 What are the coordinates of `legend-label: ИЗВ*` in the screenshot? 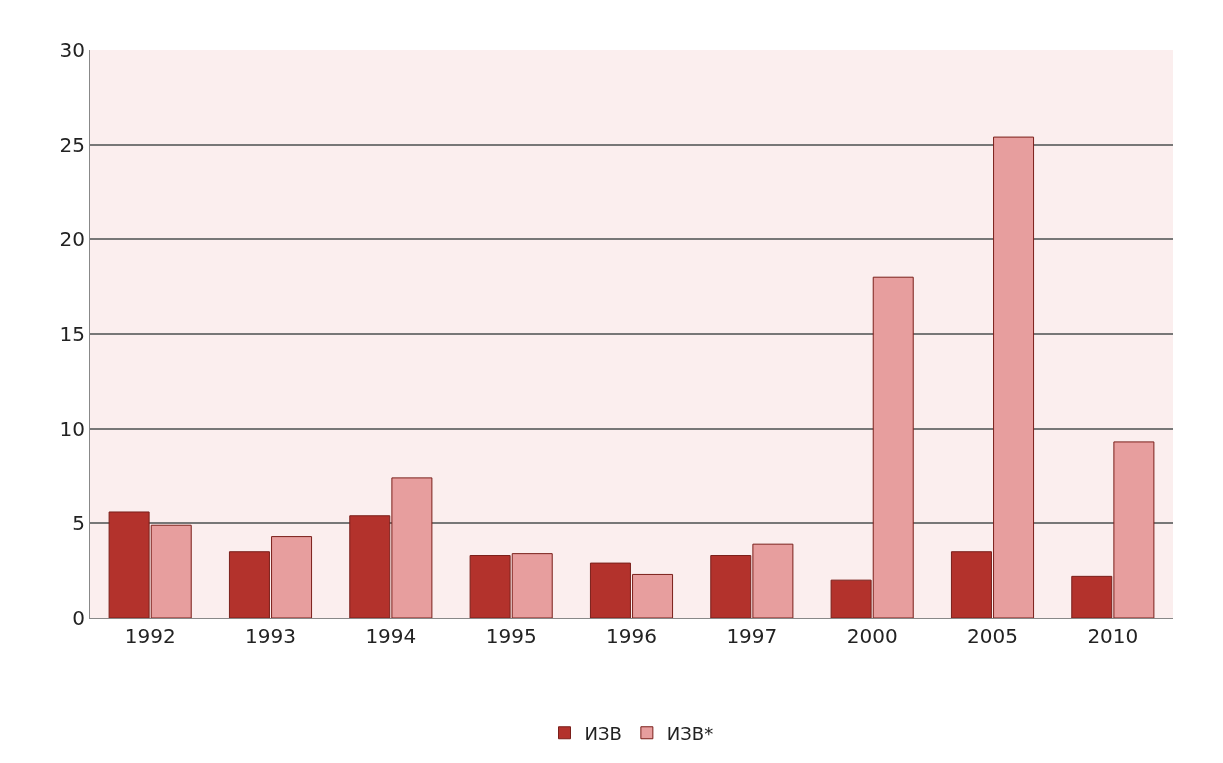 It's located at (690, 733).